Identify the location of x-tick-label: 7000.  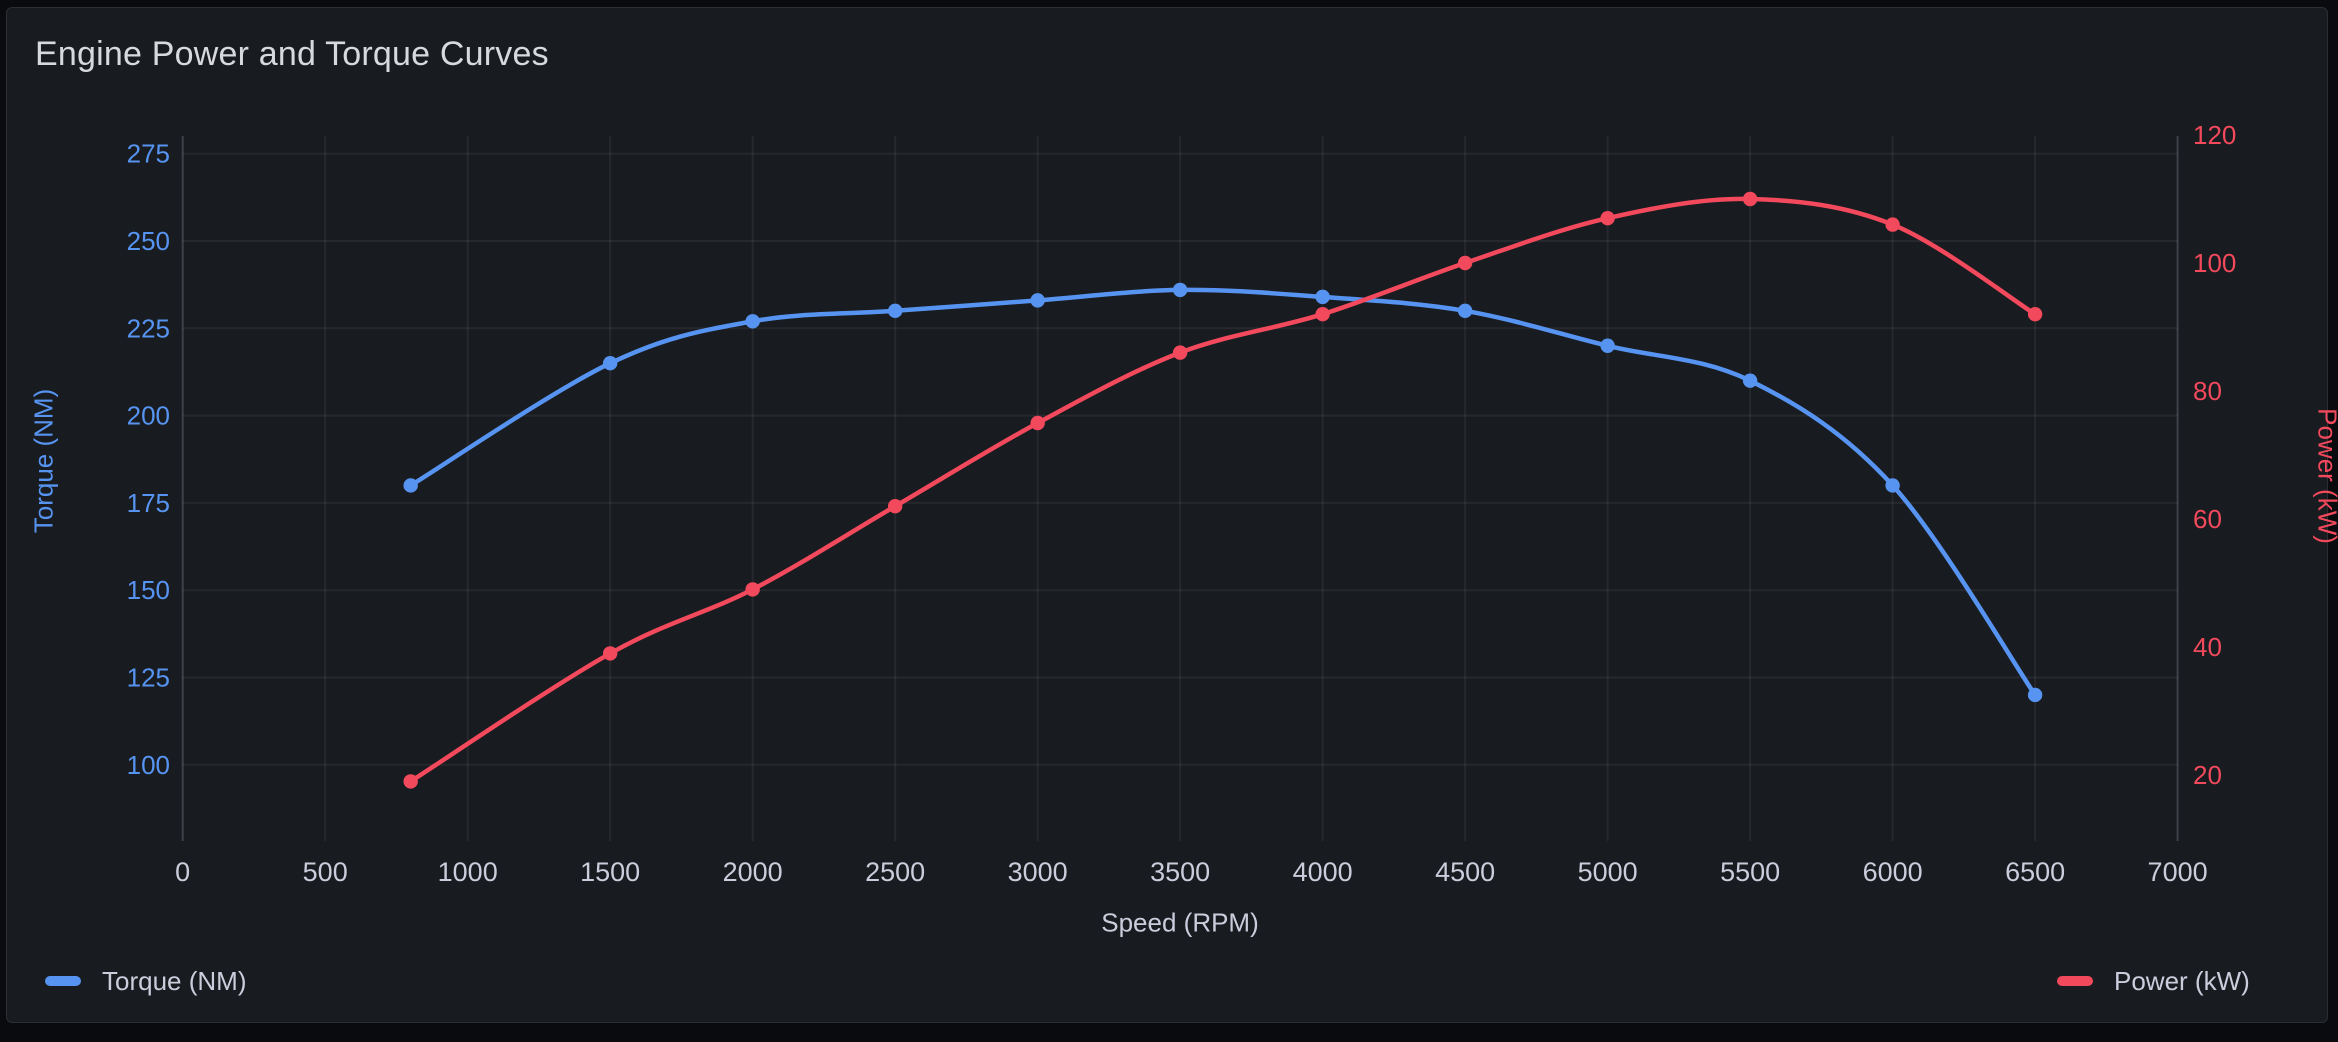
(2178, 872).